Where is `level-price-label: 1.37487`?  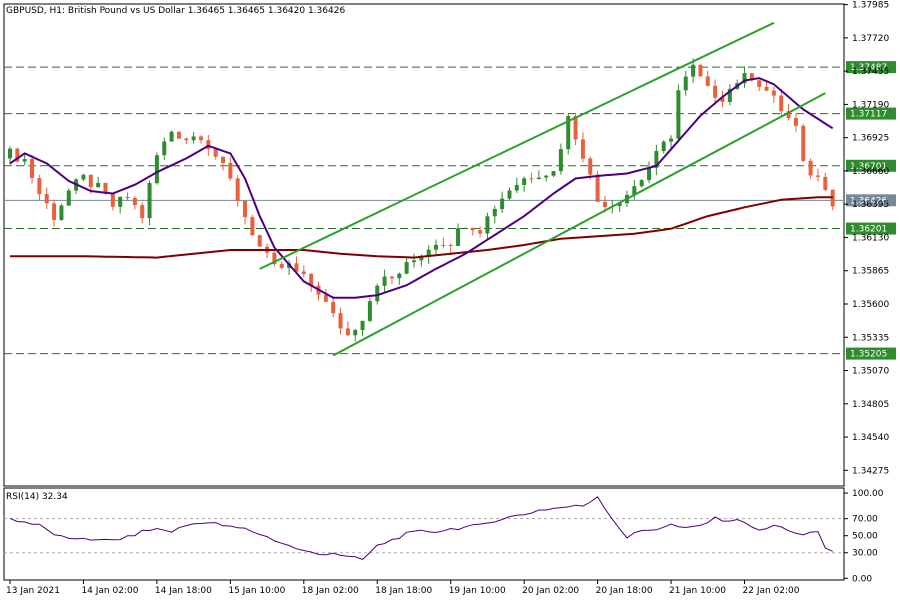 level-price-label: 1.37487 is located at coordinates (868, 68).